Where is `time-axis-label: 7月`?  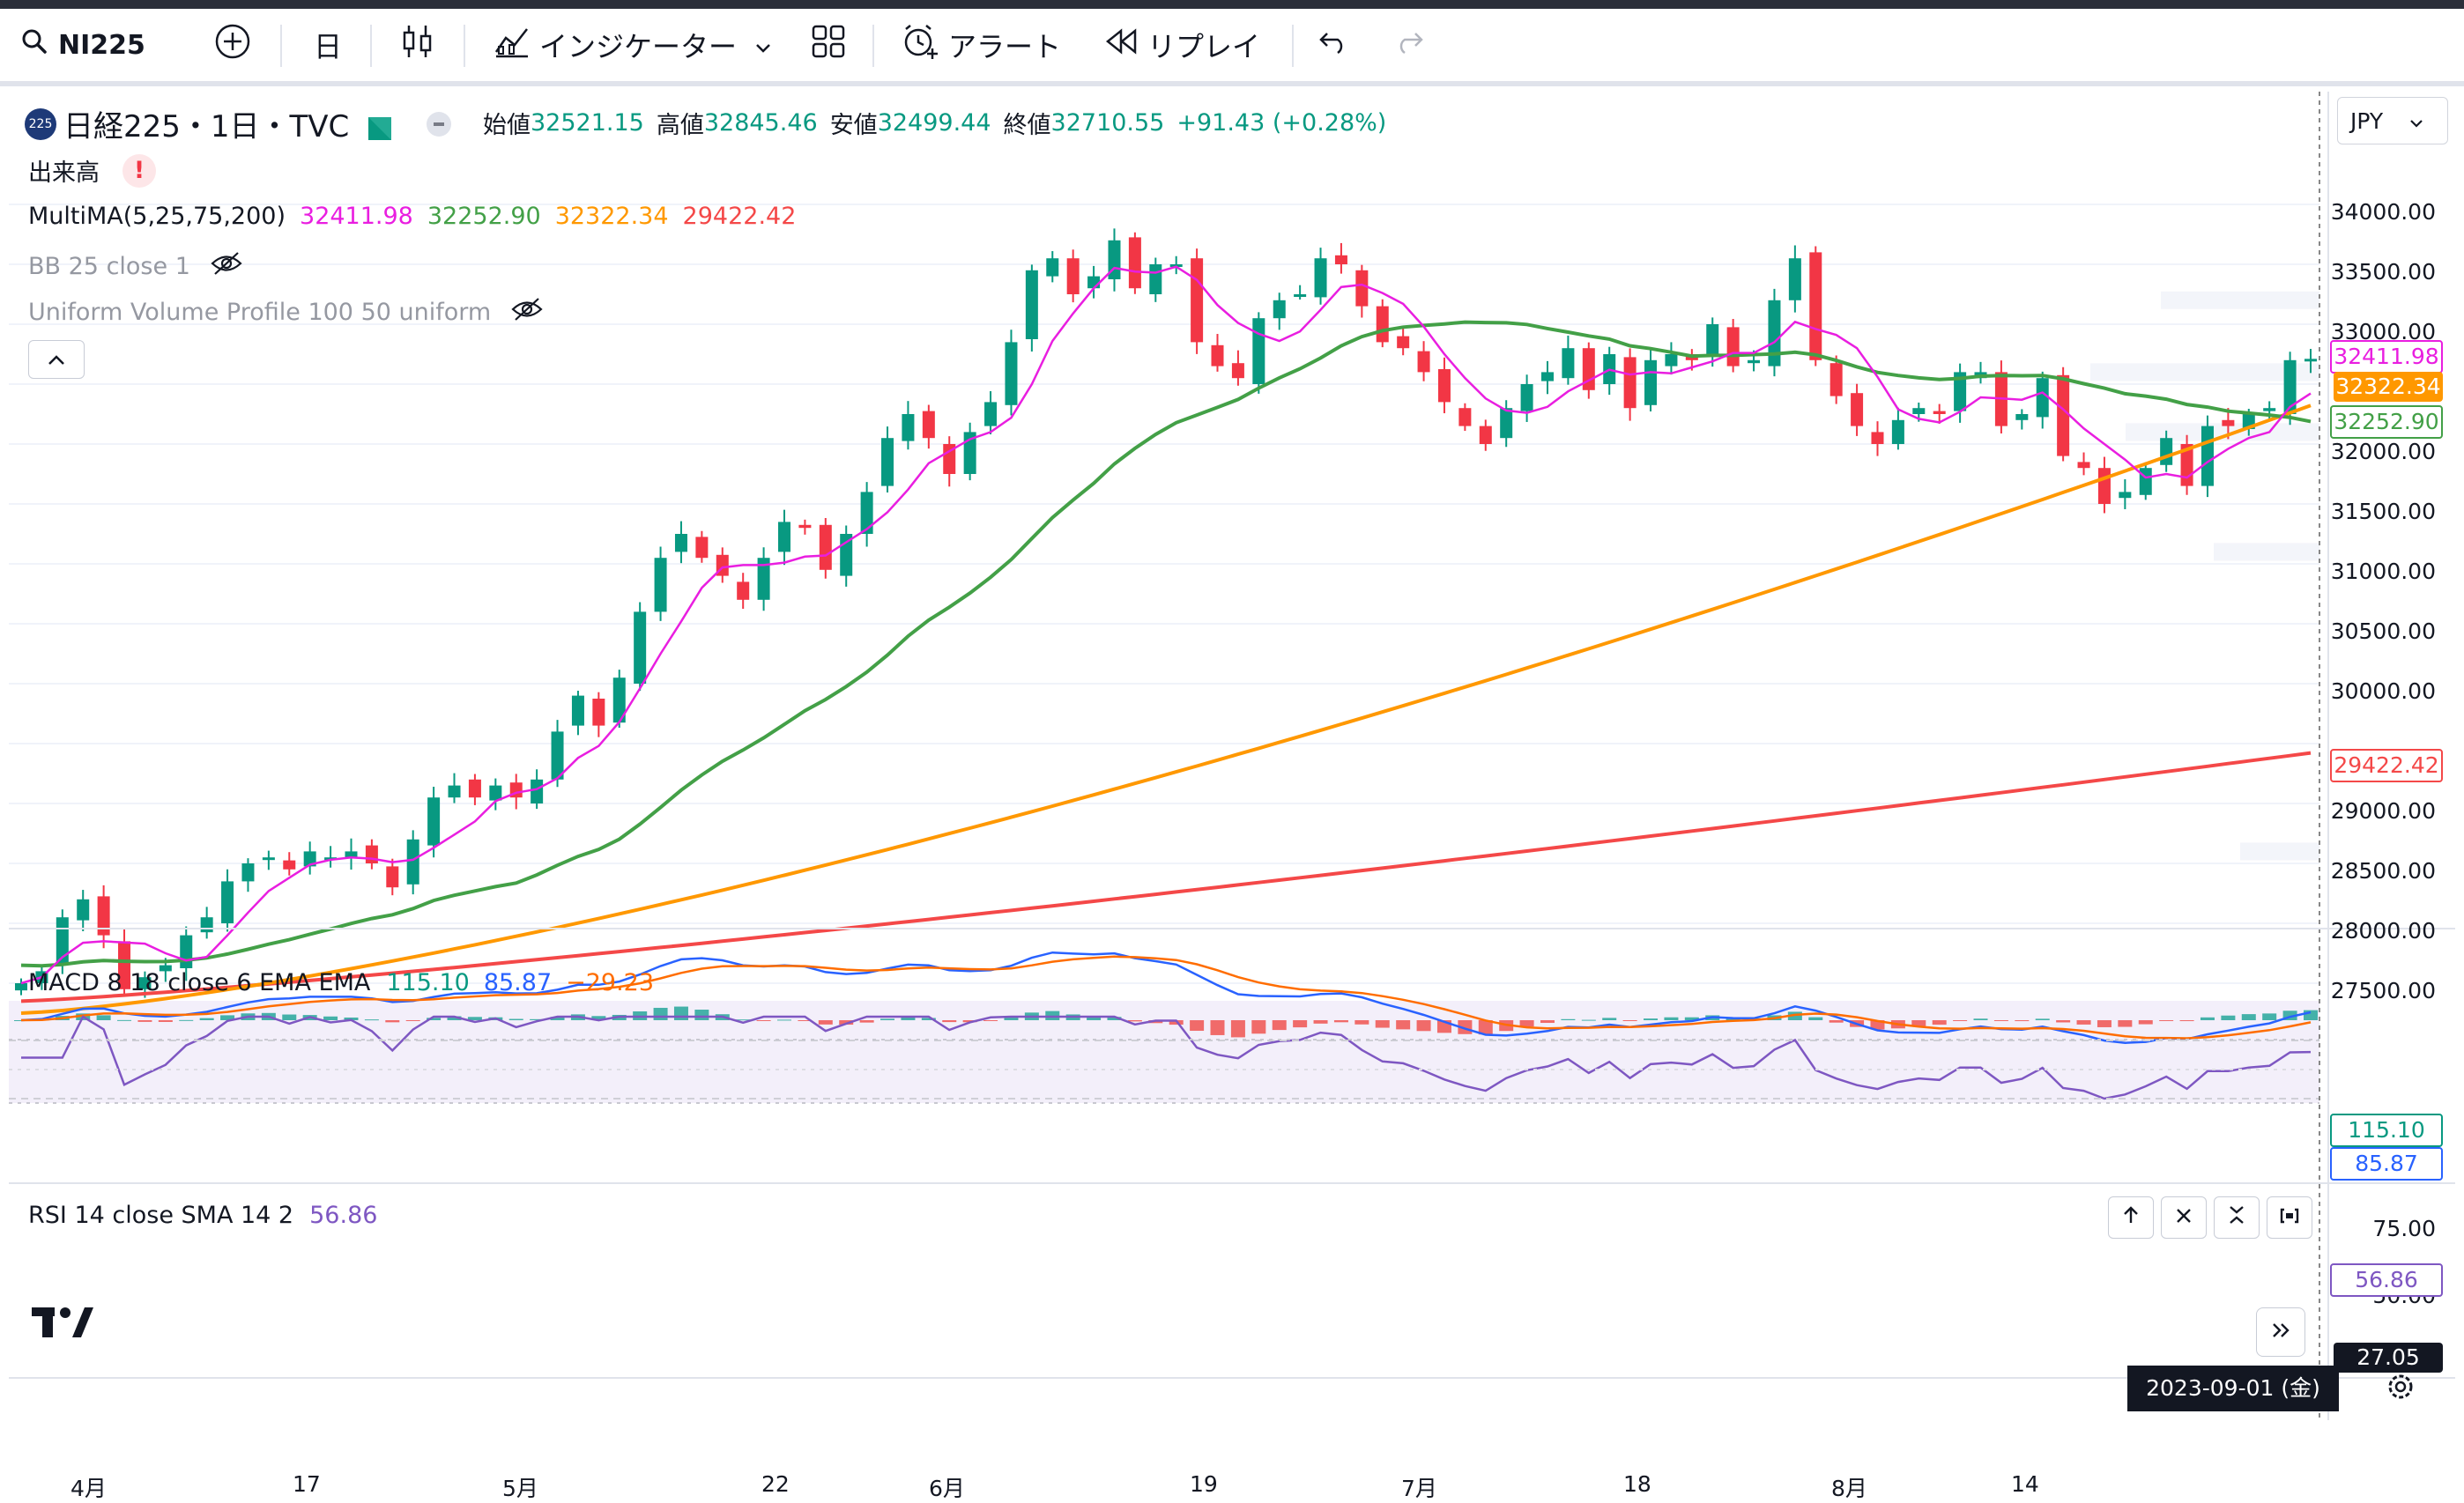
time-axis-label: 7月 is located at coordinates (1419, 1488).